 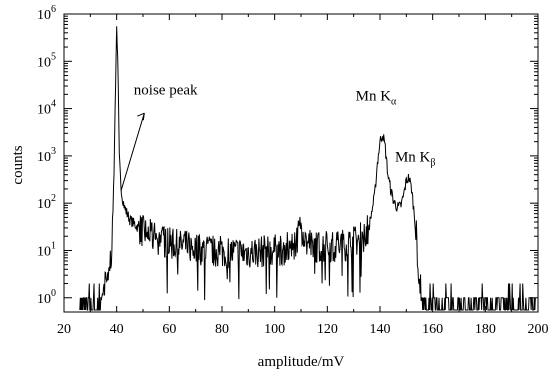 I want to click on y-tick-label: 10⁰, so click(x=46, y=297).